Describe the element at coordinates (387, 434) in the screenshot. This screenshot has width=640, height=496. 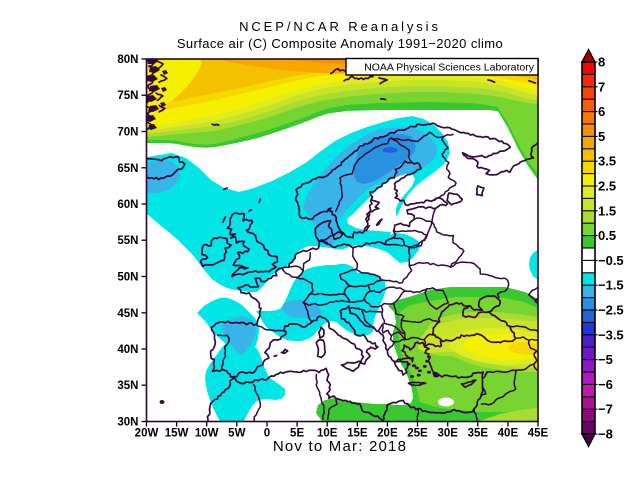
I see `svg-text: 20E` at that location.